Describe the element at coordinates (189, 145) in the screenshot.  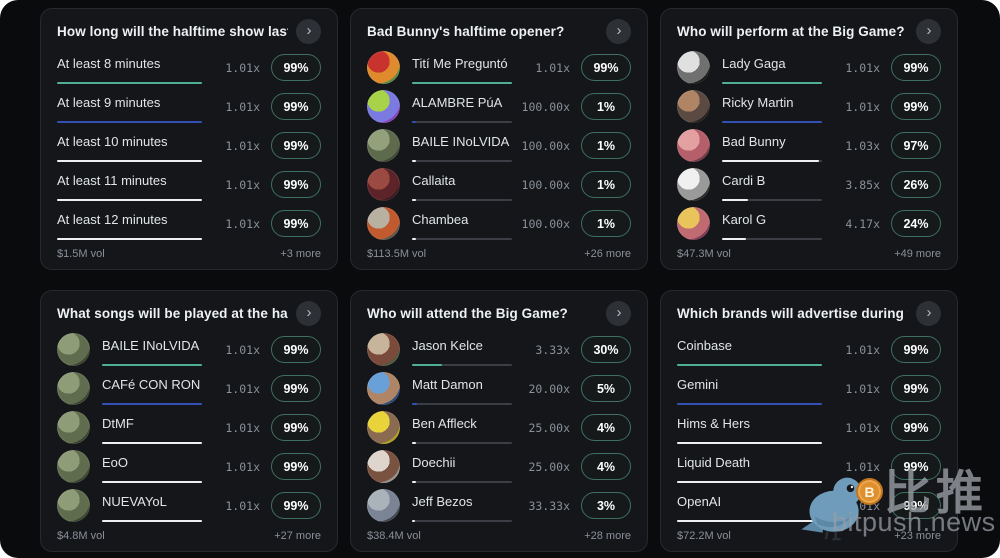
I see `outcome-row: At least 10 minutes 1.01x 99%` at that location.